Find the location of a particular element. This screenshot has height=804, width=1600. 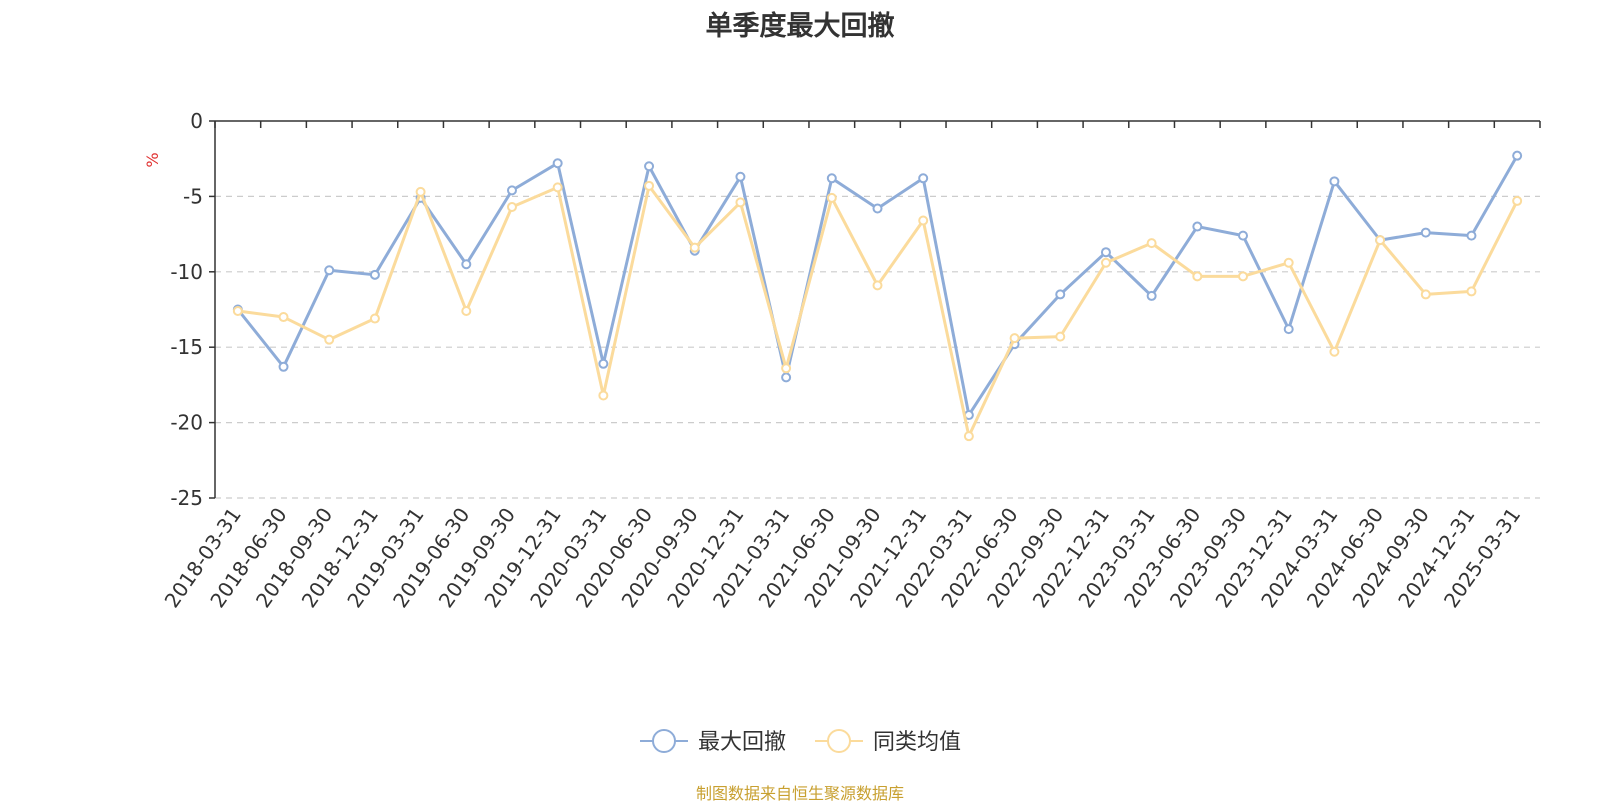

y-tick-label: -10 is located at coordinates (186, 272).